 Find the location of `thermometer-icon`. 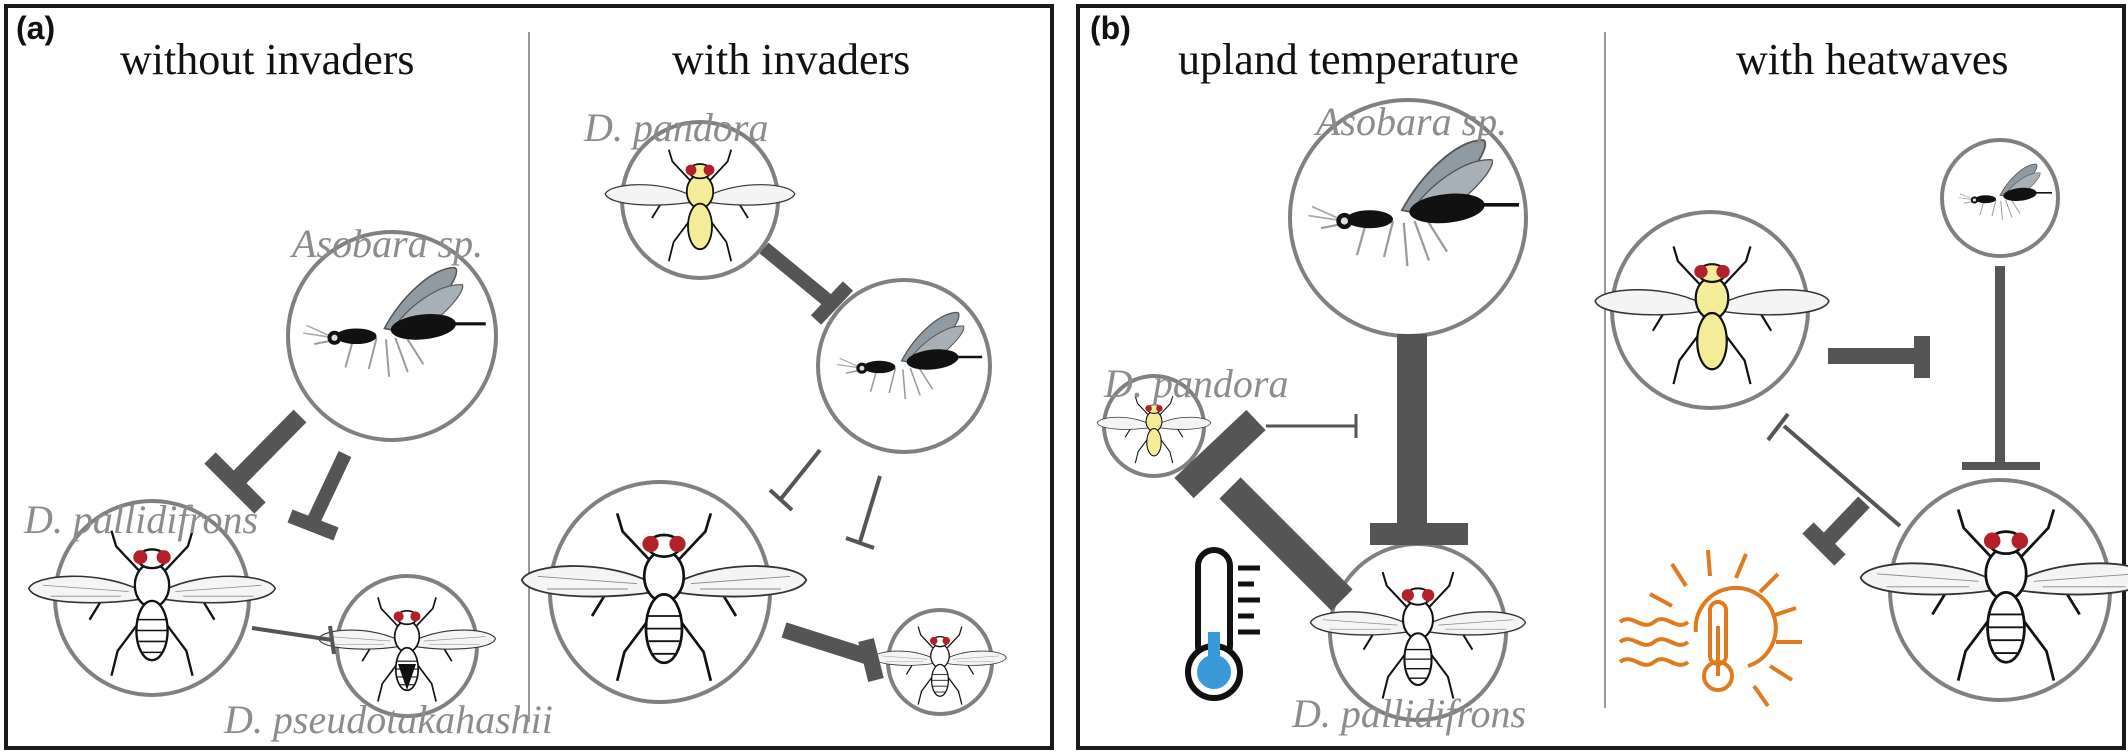

thermometer-icon is located at coordinates (1222, 624).